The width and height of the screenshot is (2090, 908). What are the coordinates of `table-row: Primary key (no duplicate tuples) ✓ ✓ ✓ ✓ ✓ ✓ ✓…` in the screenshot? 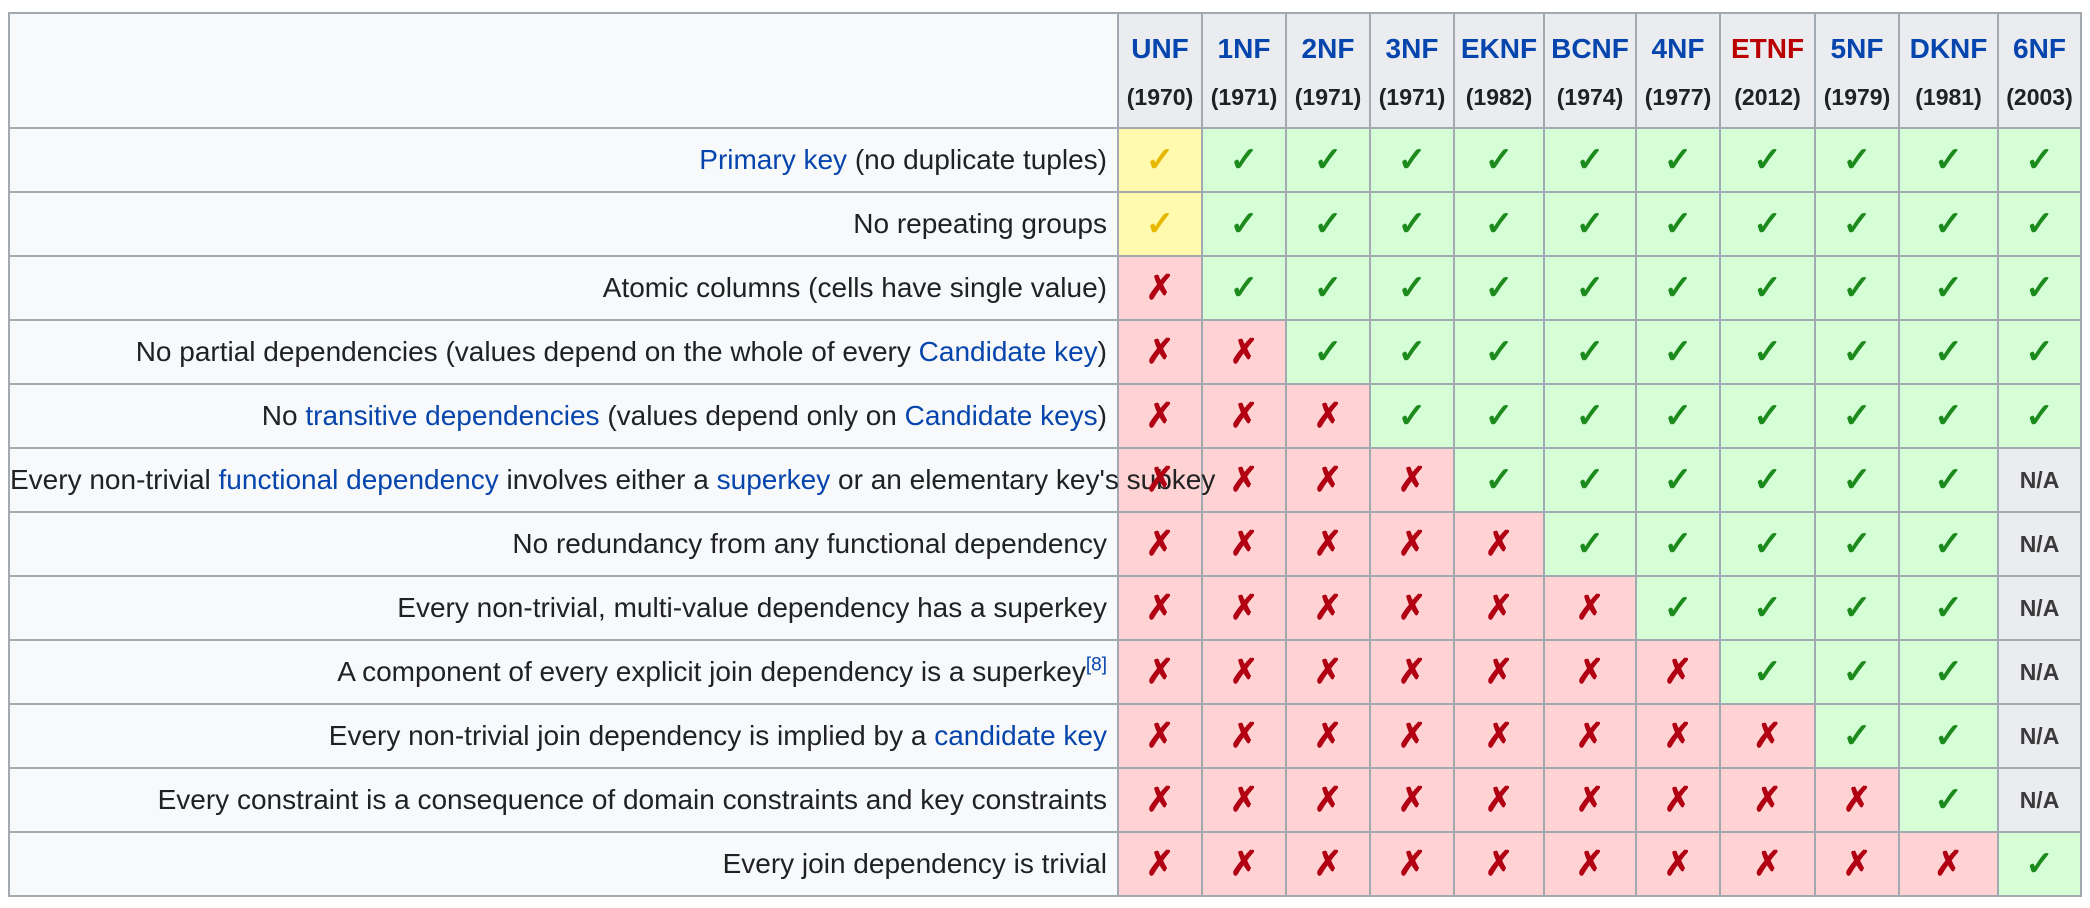 It's located at (1045, 160).